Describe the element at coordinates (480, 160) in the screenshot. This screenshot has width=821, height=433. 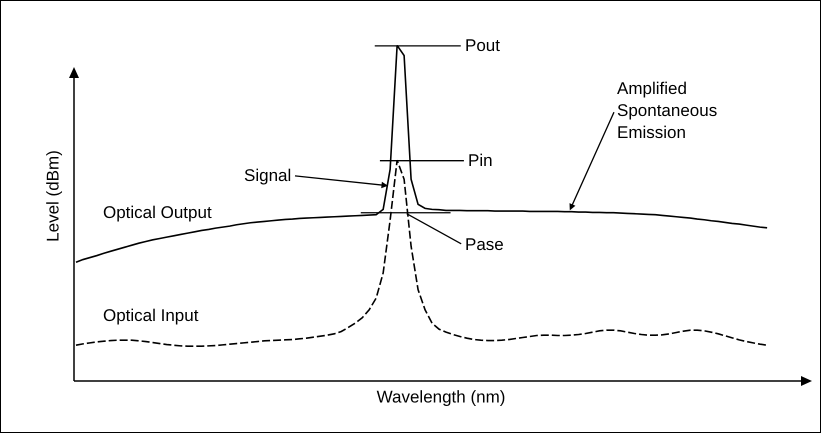
I see `annotation: Pin` at that location.